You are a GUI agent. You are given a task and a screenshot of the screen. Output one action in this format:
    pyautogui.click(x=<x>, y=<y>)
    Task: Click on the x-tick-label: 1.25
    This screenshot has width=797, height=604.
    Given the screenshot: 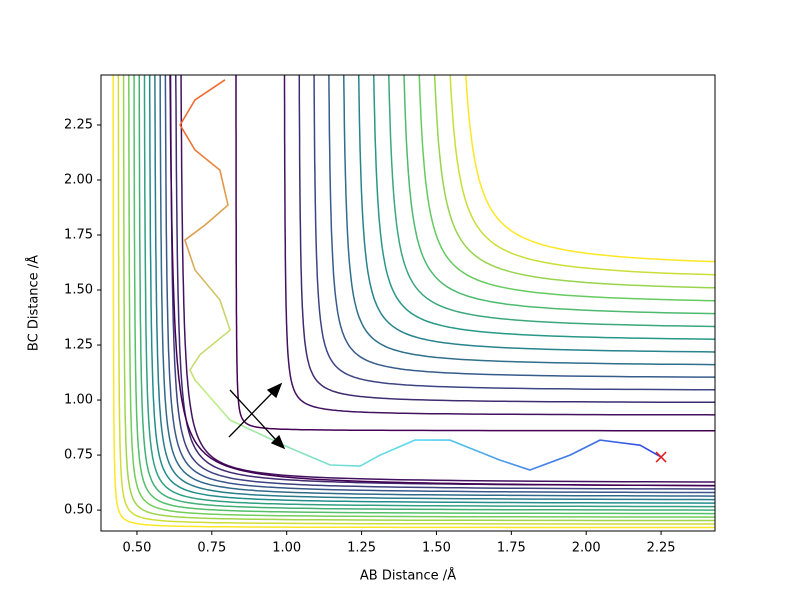 What is the action you would take?
    pyautogui.click(x=361, y=548)
    